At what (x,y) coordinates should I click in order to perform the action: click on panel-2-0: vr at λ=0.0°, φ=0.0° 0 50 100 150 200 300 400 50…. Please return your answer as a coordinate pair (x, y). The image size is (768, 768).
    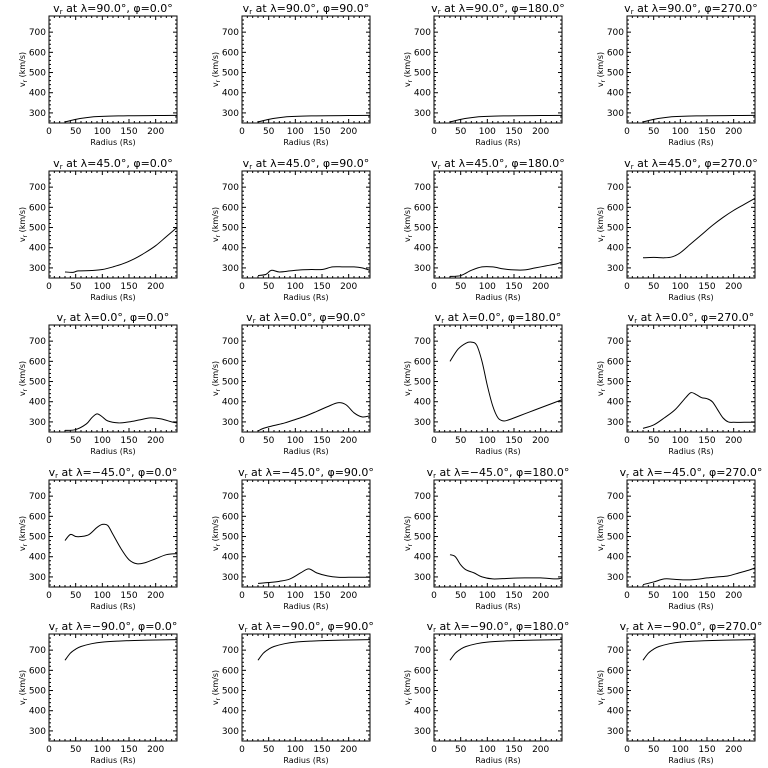
    Looking at the image, I should click on (98, 383).